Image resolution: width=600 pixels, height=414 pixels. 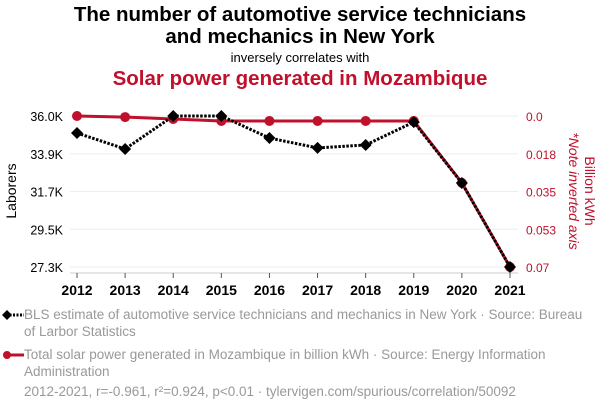 I want to click on left-tick-label: 27.3K, so click(x=46, y=268).